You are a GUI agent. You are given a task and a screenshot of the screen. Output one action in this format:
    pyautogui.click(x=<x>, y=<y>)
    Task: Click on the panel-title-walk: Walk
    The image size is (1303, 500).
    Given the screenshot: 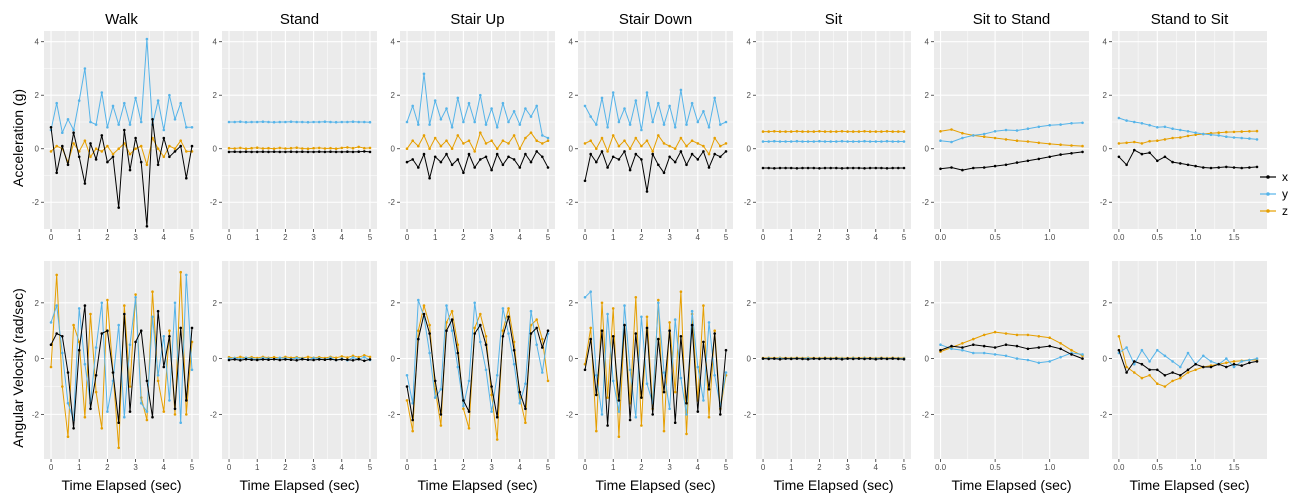 What is the action you would take?
    pyautogui.click(x=121, y=19)
    